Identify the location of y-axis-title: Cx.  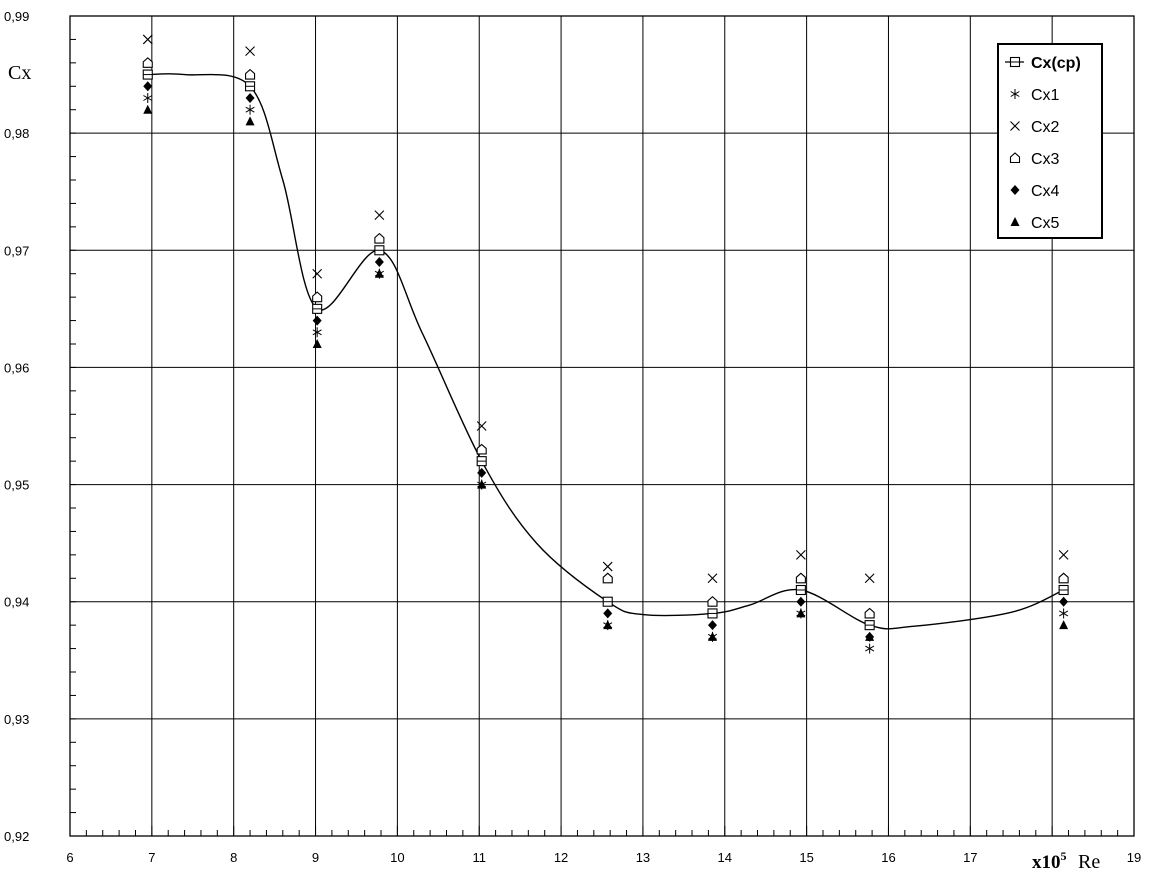
(19, 73).